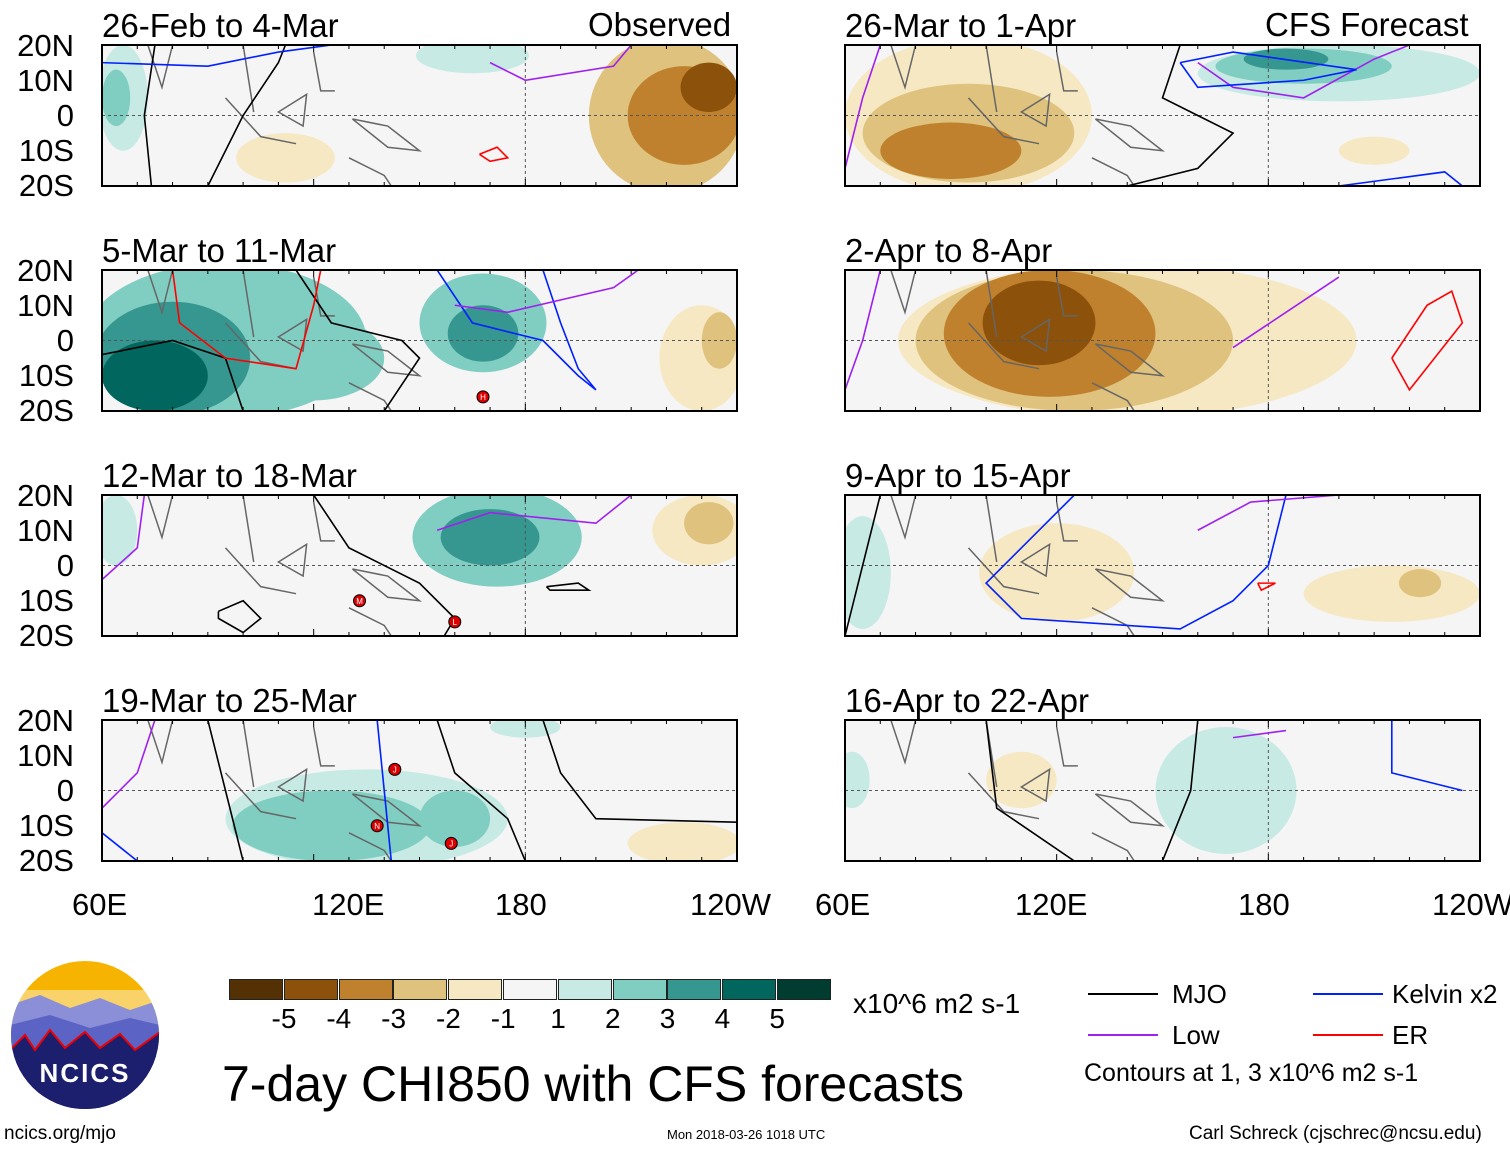 The image size is (1510, 1149). Describe the element at coordinates (958, 475) in the screenshot. I see `panel-title: 9-Apr to 15-Apr` at that location.